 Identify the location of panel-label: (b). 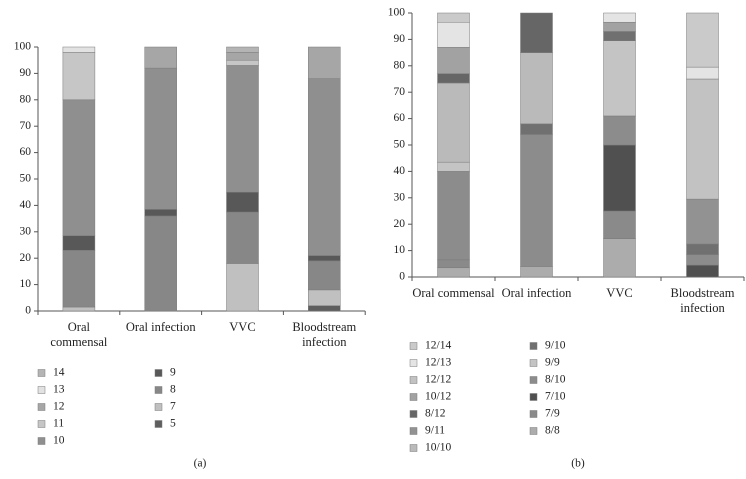
(578, 464).